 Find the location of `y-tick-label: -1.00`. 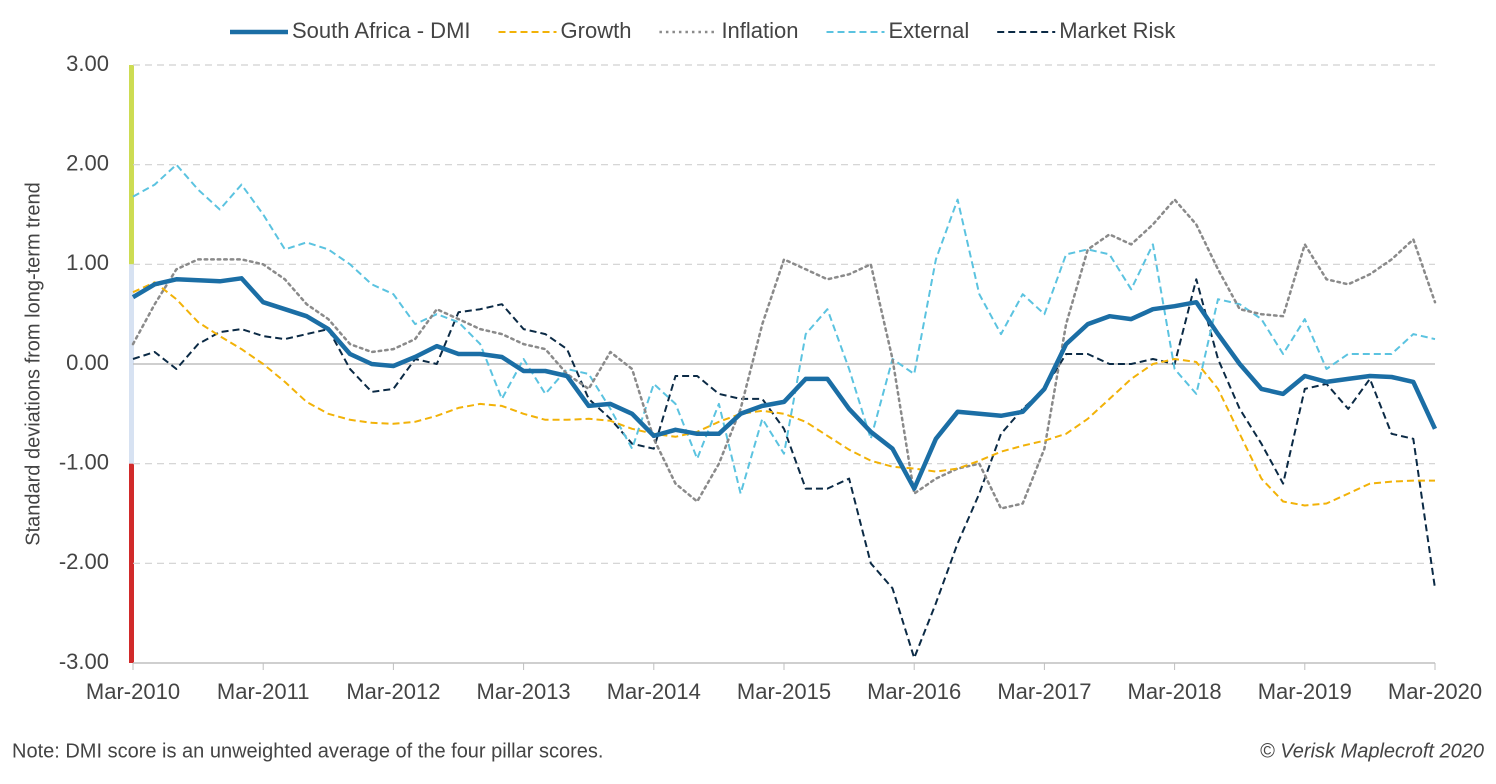

y-tick-label: -1.00 is located at coordinates (84, 461).